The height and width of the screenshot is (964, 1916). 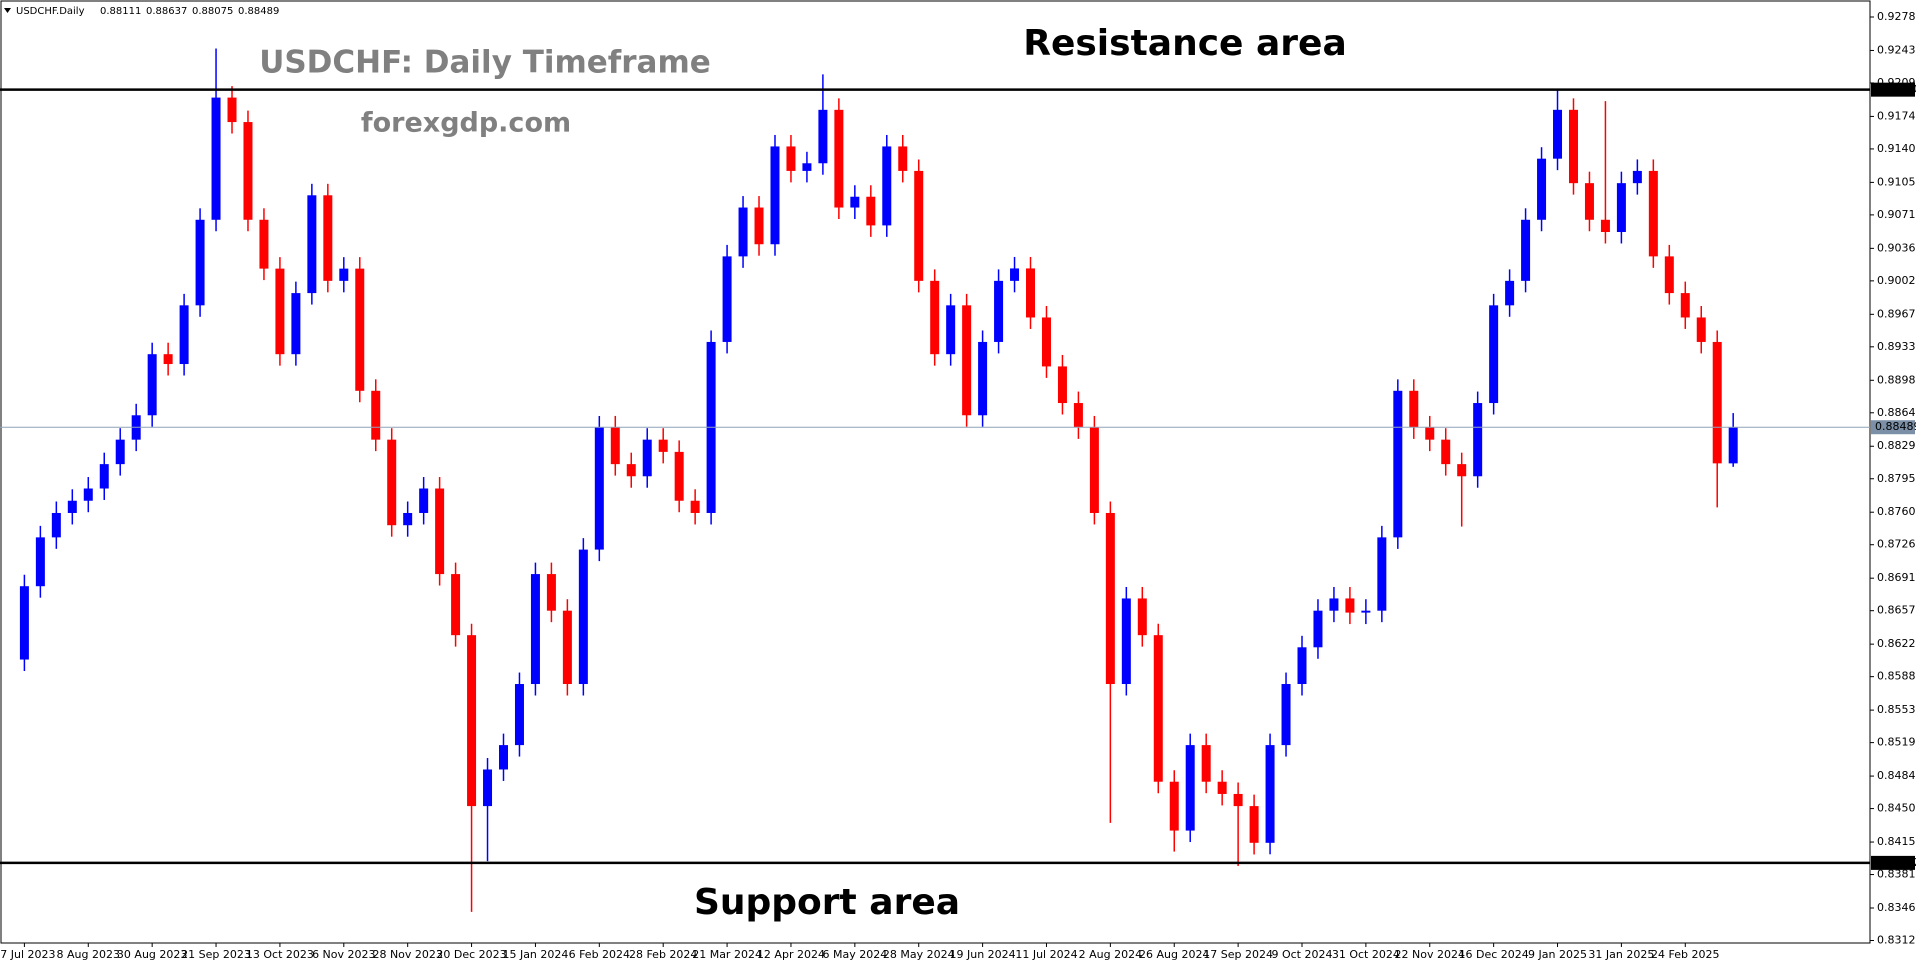 What do you see at coordinates (280, 954) in the screenshot?
I see `x-tick-label: 13 Oct 2023` at bounding box center [280, 954].